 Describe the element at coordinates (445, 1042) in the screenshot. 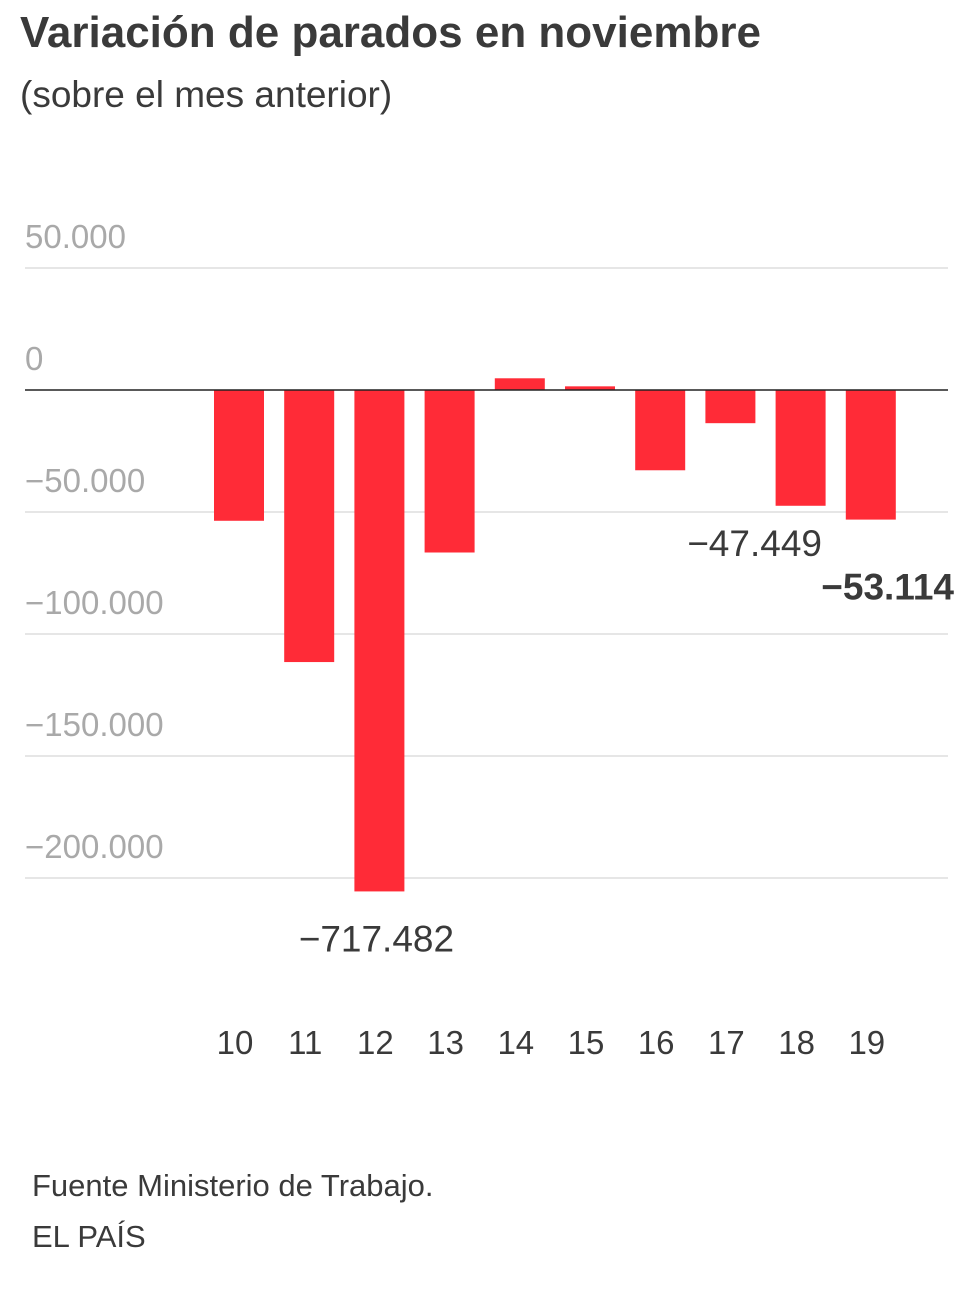

I see `x-tick-label: 13` at that location.